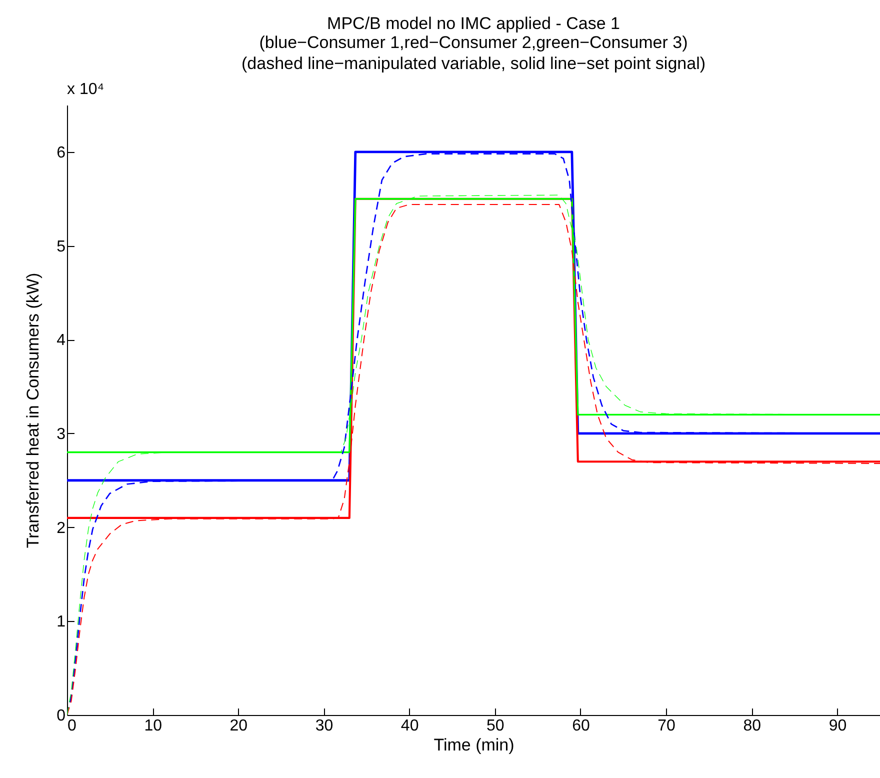 The width and height of the screenshot is (880, 778). What do you see at coordinates (61, 528) in the screenshot?
I see `y-tick-label: 2` at bounding box center [61, 528].